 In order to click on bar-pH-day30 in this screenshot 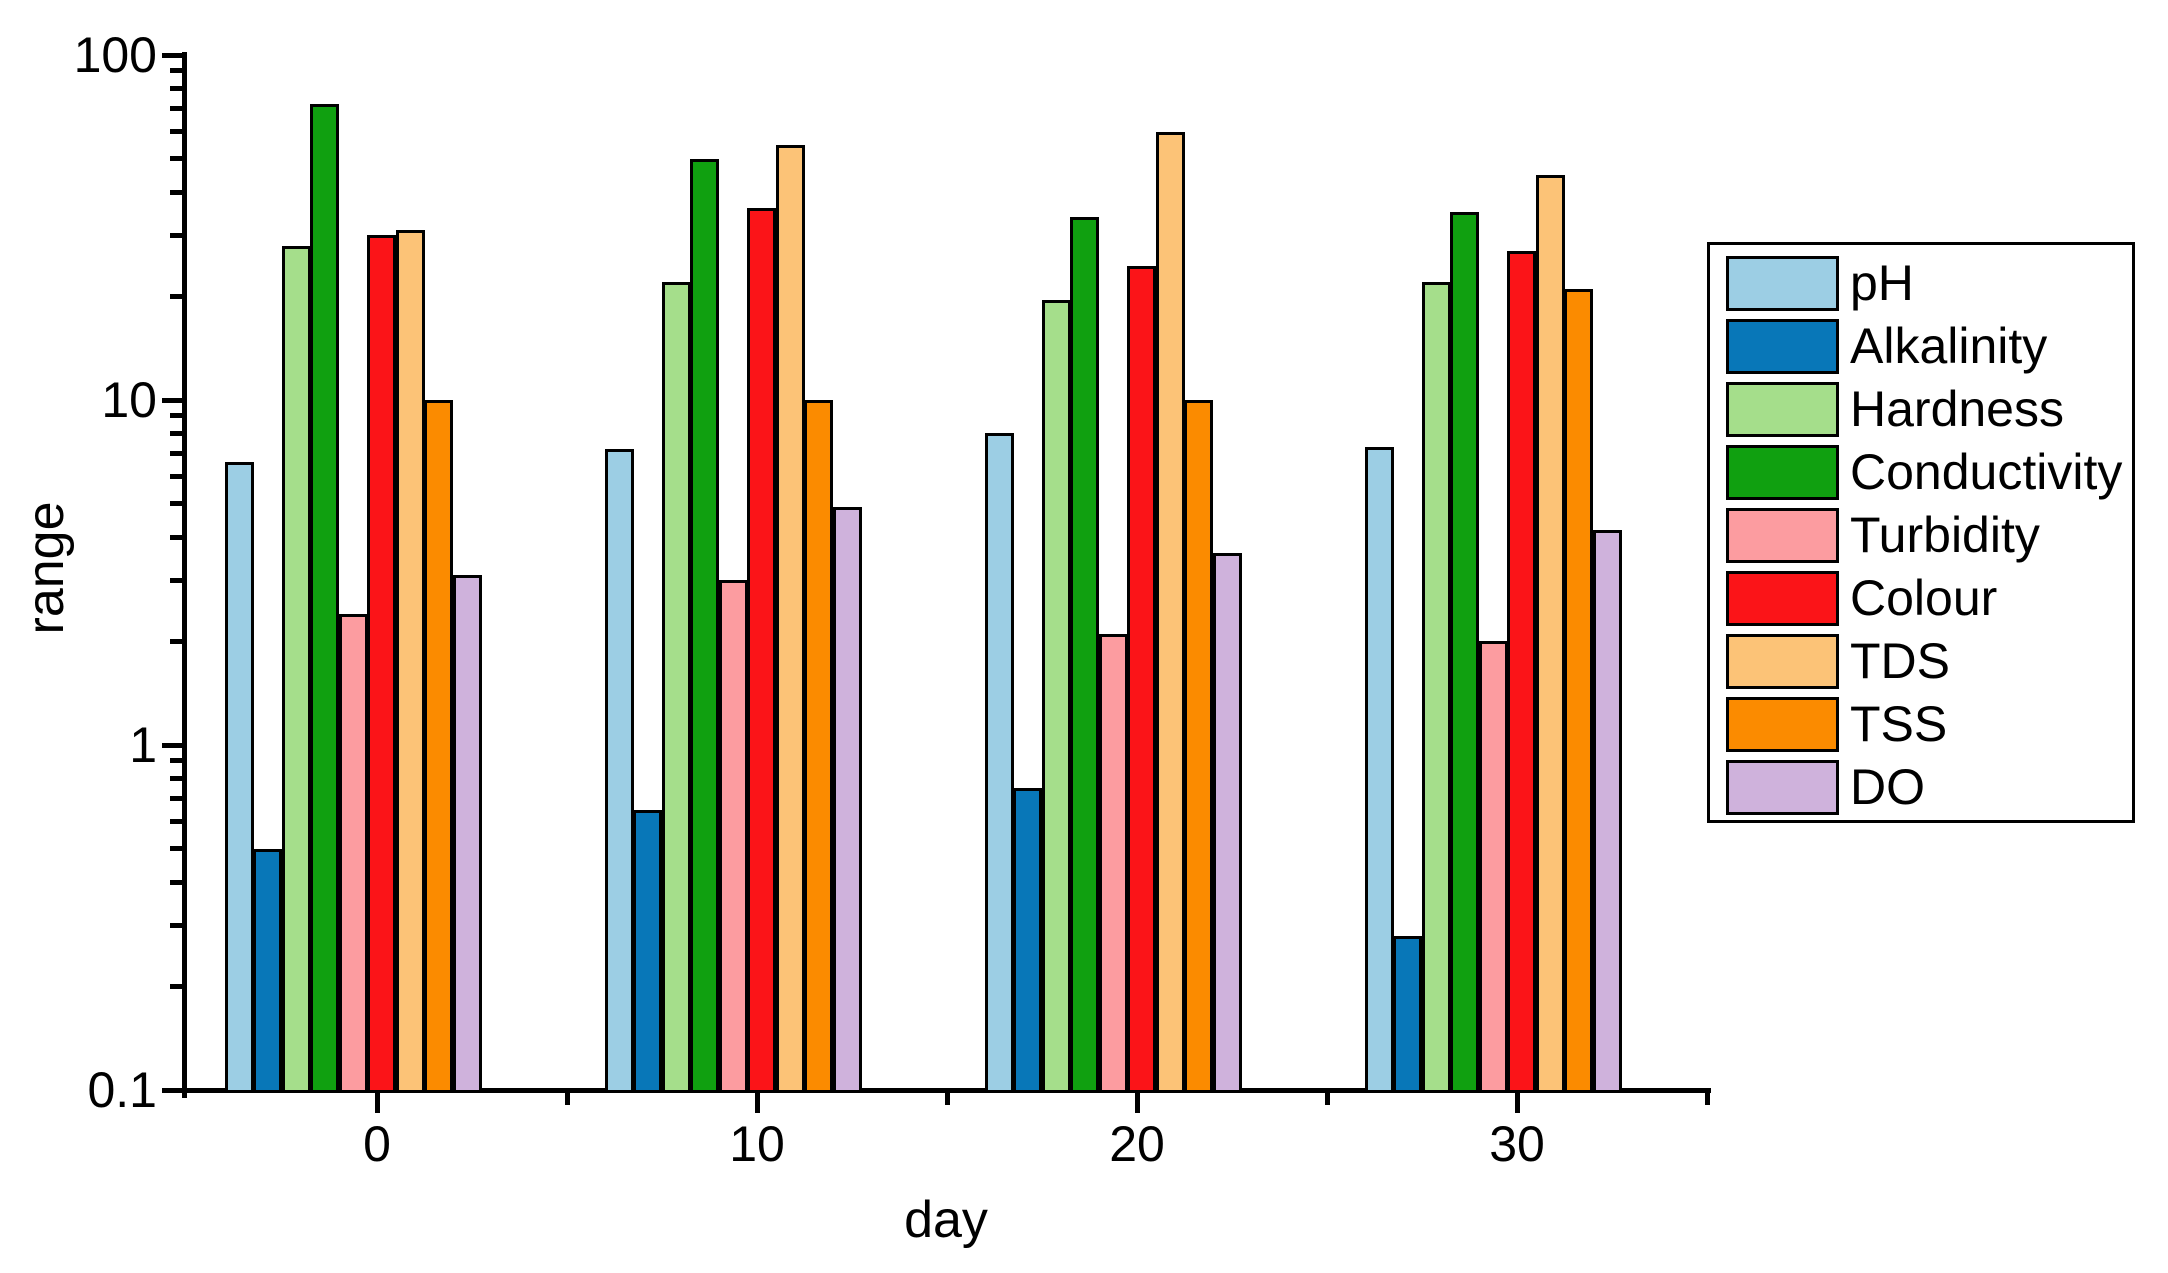, I will do `click(1379, 770)`.